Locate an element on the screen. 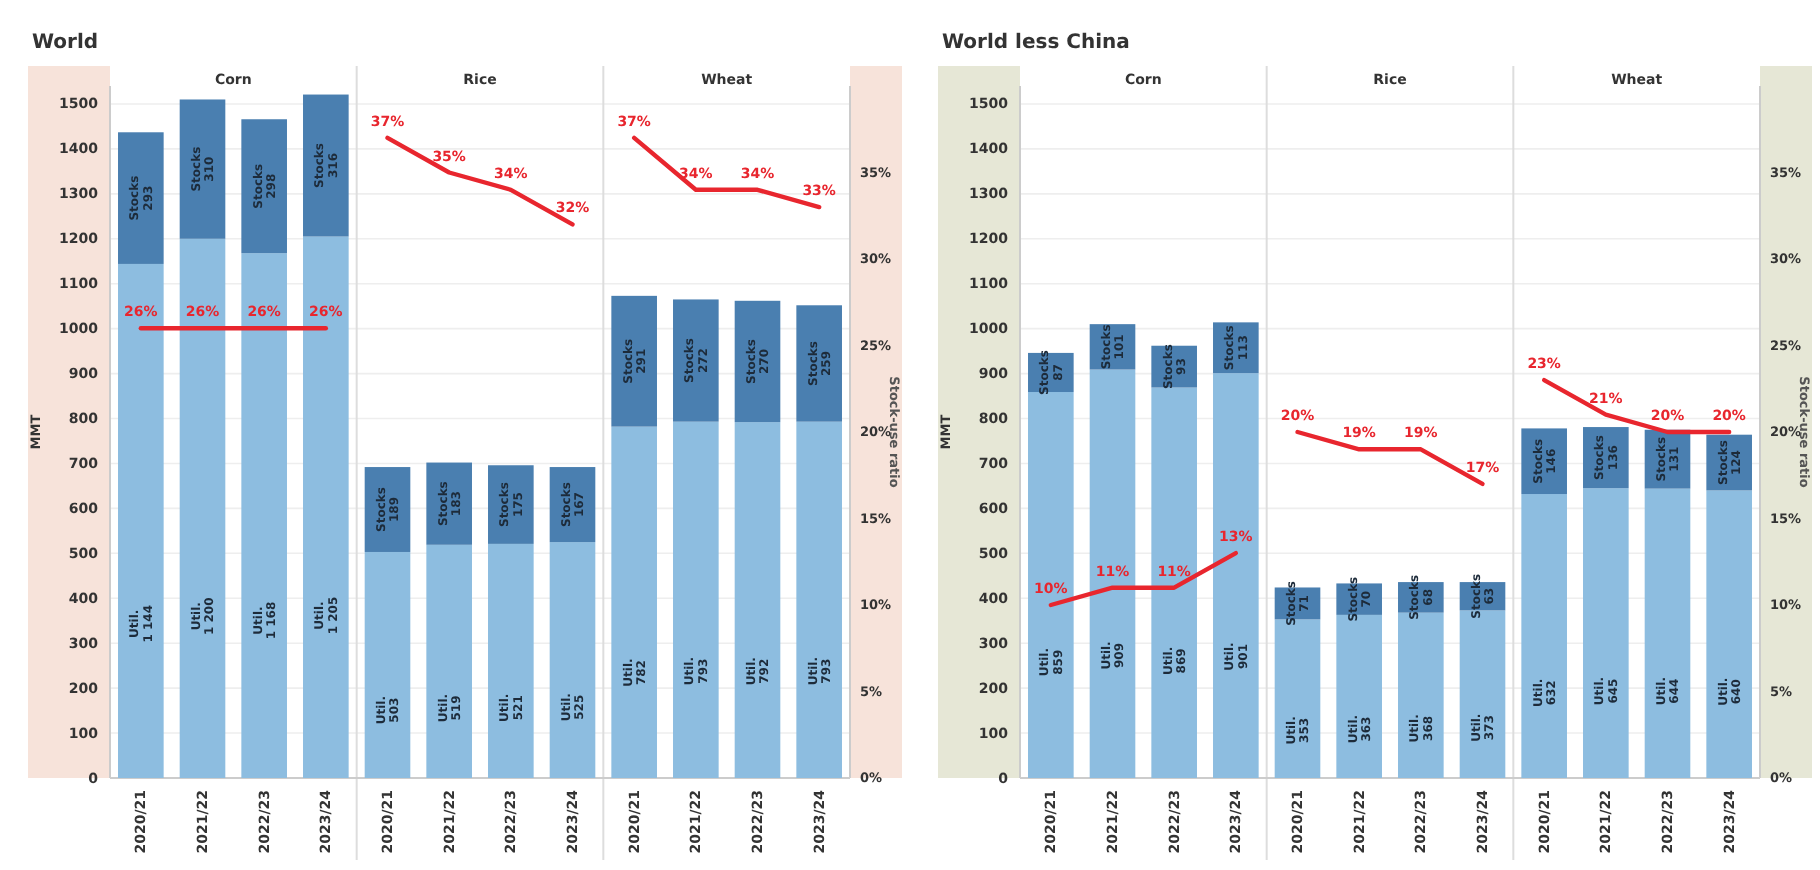  chart-title: World less China is located at coordinates (1036, 43).